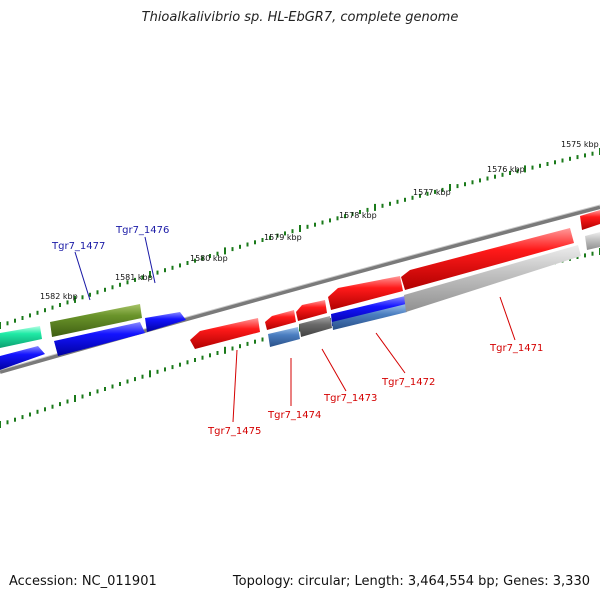  Describe the element at coordinates (408, 382) in the screenshot. I see `gene-label-tgr7-1472: Tgr7_1472` at that location.